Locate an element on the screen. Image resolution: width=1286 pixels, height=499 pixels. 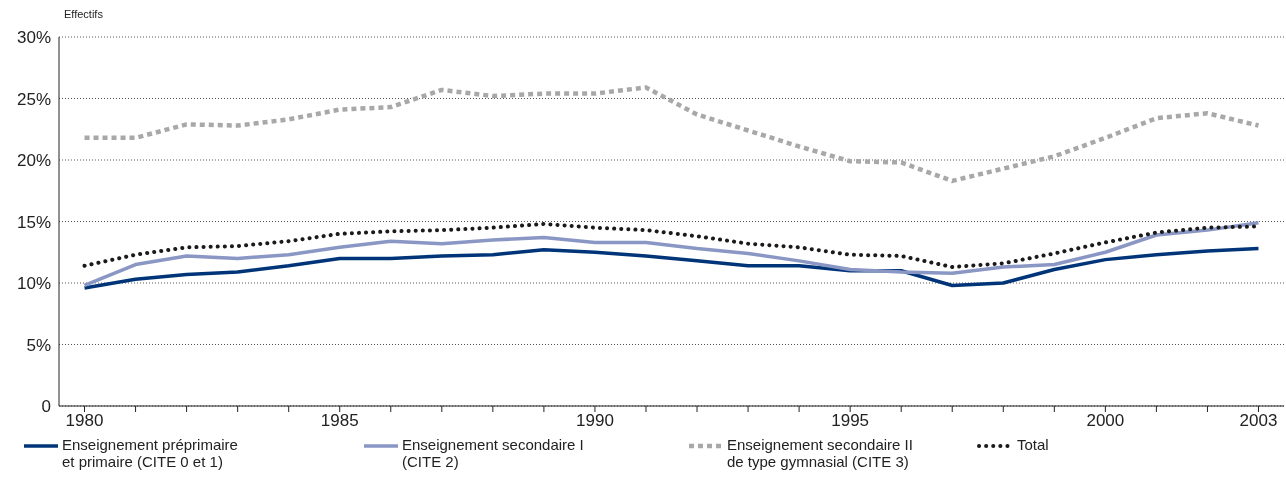
legend-label: Total is located at coordinates (1033, 444).